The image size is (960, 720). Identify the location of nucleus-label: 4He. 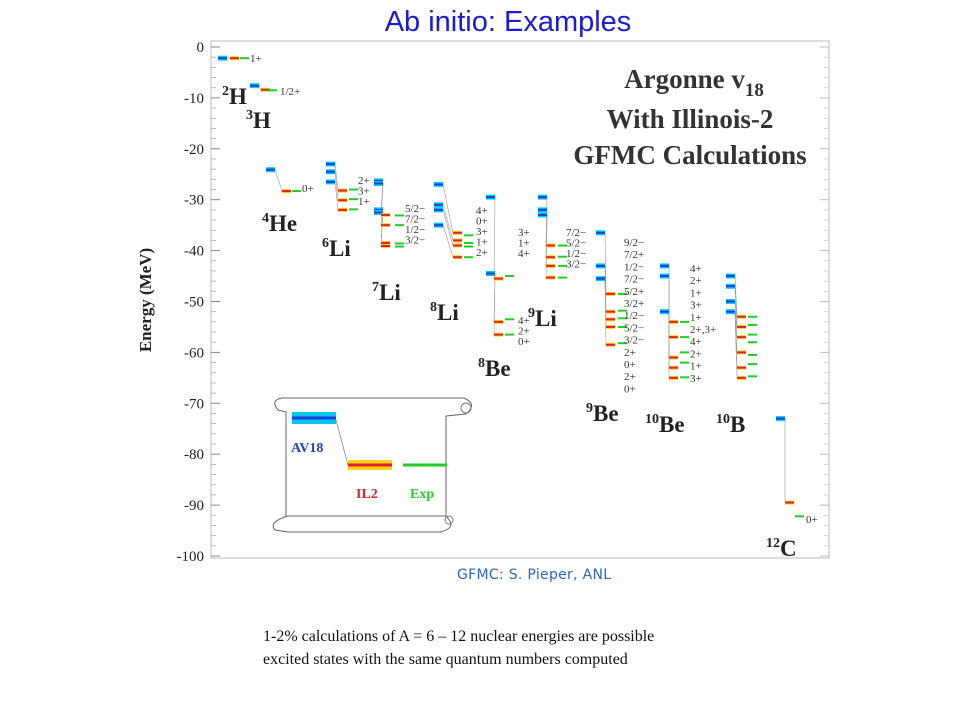
(279, 223).